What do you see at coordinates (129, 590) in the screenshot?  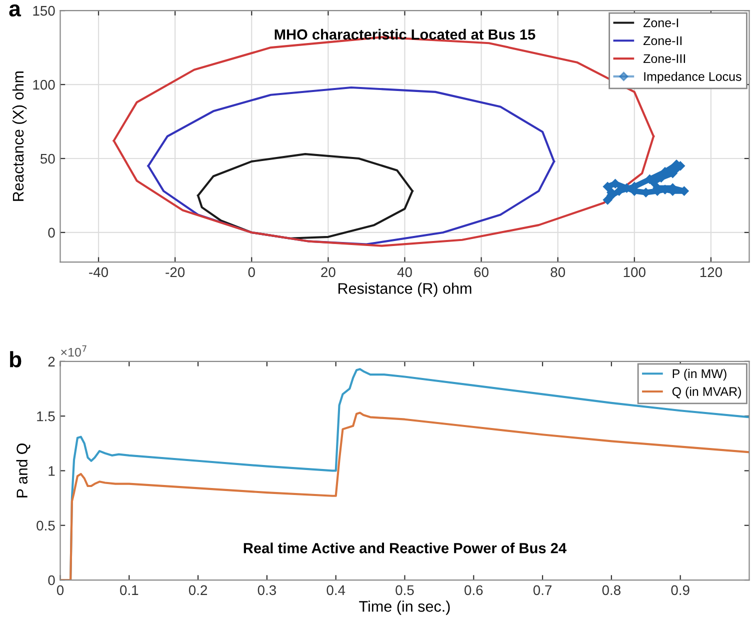 I see `x-tick-label: 0.1` at bounding box center [129, 590].